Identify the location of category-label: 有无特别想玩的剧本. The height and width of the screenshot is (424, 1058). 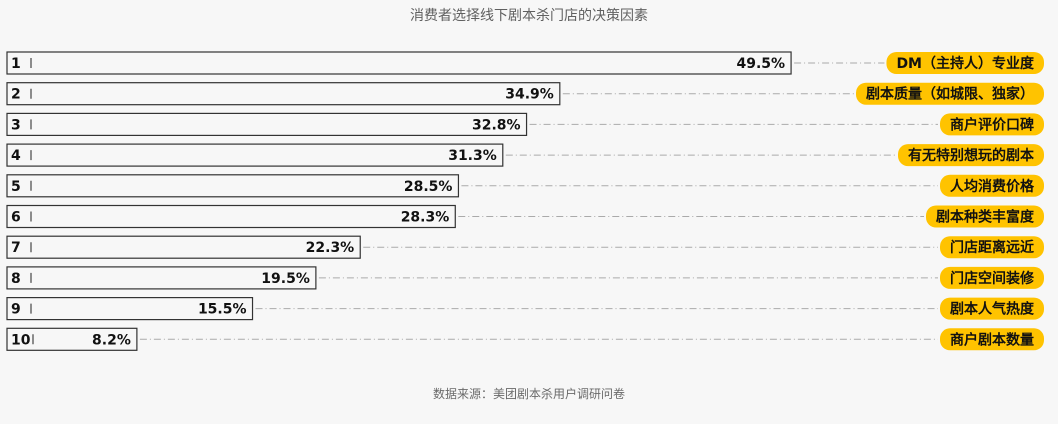
(971, 155).